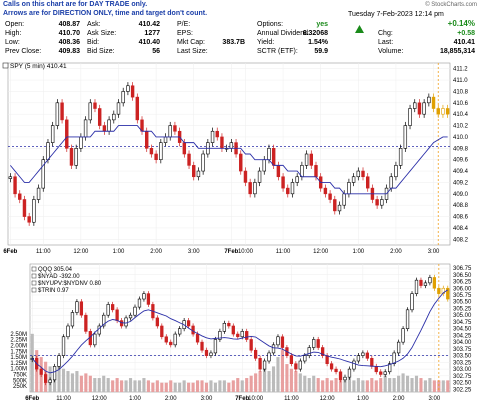 Image resolution: width=480 pixels, height=406 pixels. Describe the element at coordinates (231, 252) in the screenshot. I see `x-tick-label: 7Feb` at that location.